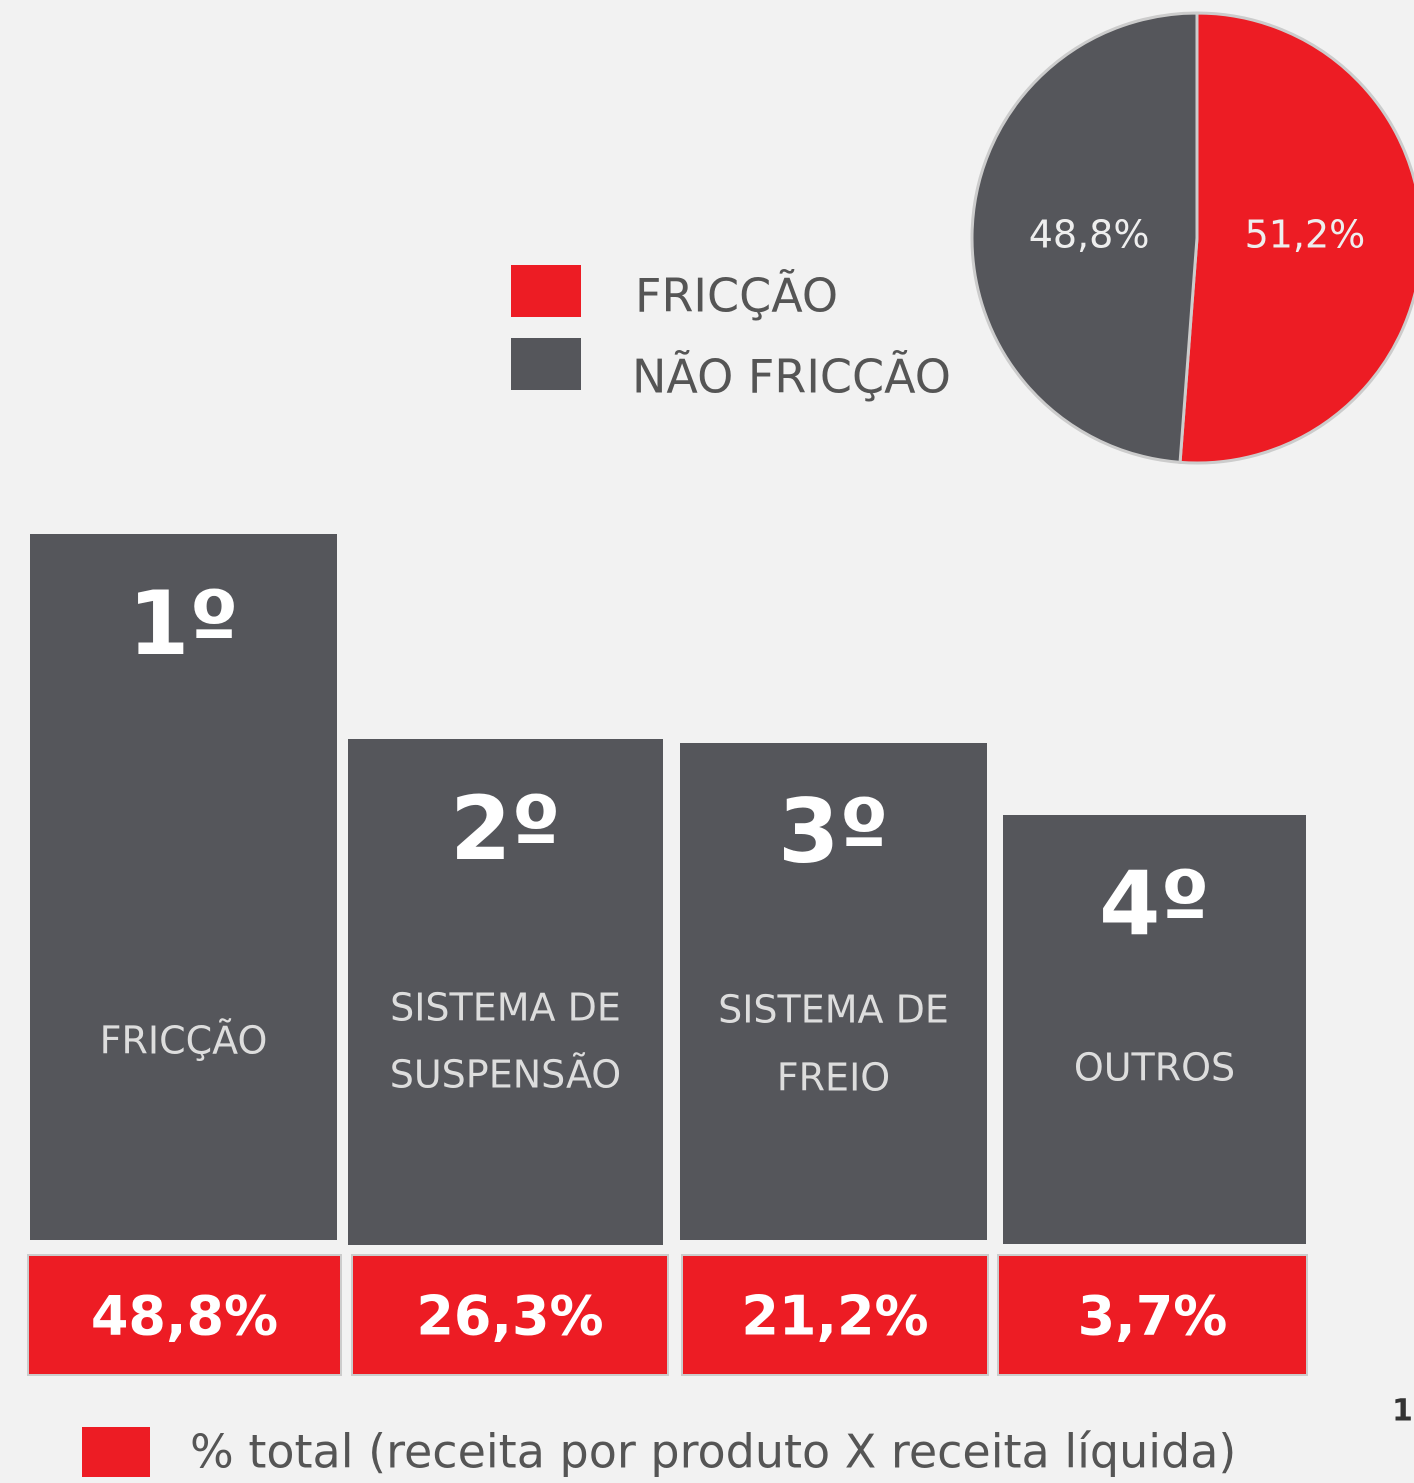 Image resolution: width=1414 pixels, height=1483 pixels. I want to click on footer-legend-swatch, so click(116, 1452).